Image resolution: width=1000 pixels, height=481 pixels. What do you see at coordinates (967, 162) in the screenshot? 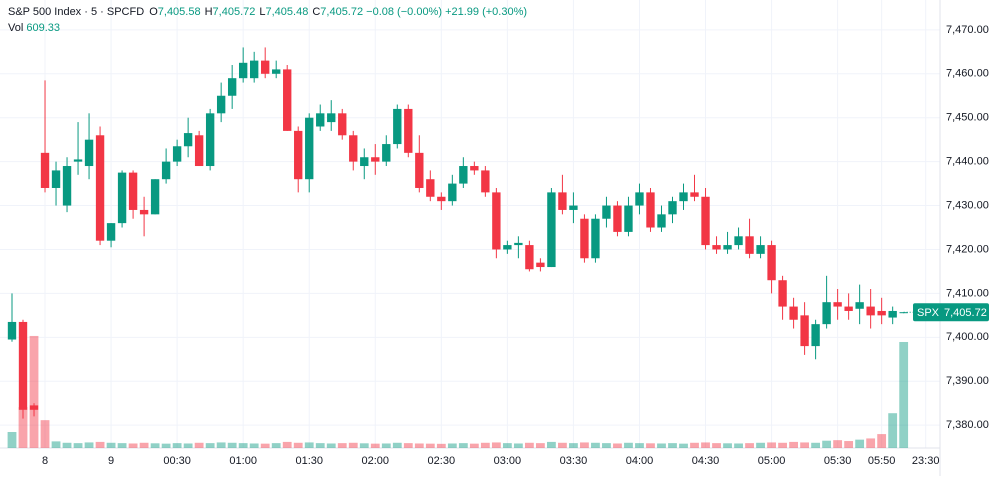
I see `y-tick-label: 7,440.00` at bounding box center [967, 162].